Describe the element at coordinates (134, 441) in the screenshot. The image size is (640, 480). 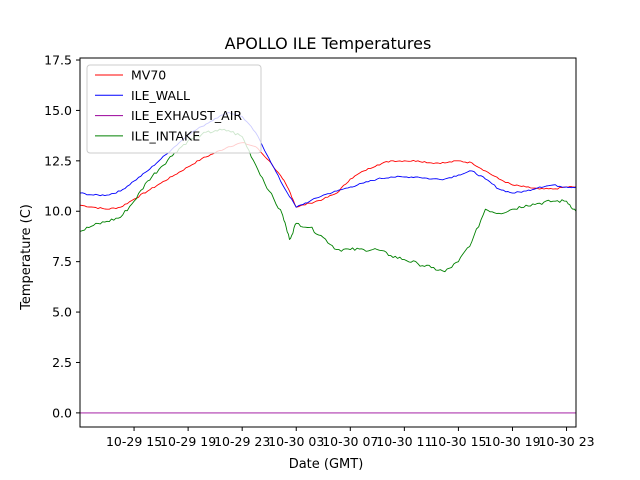
I see `x-tick-label: 10-29 15` at that location.